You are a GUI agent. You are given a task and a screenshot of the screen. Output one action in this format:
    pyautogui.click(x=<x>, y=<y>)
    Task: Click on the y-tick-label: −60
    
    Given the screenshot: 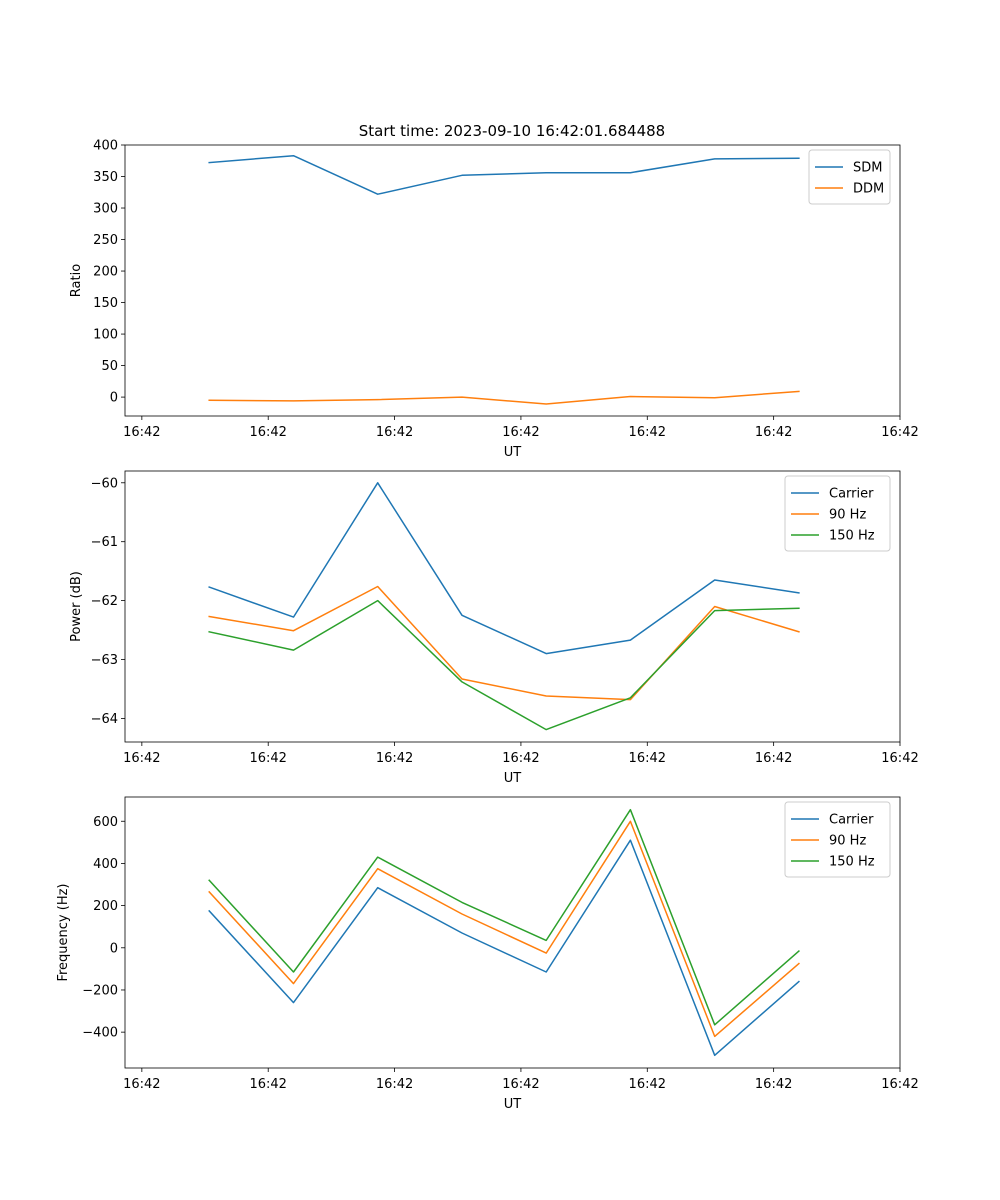 What is the action you would take?
    pyautogui.click(x=104, y=483)
    